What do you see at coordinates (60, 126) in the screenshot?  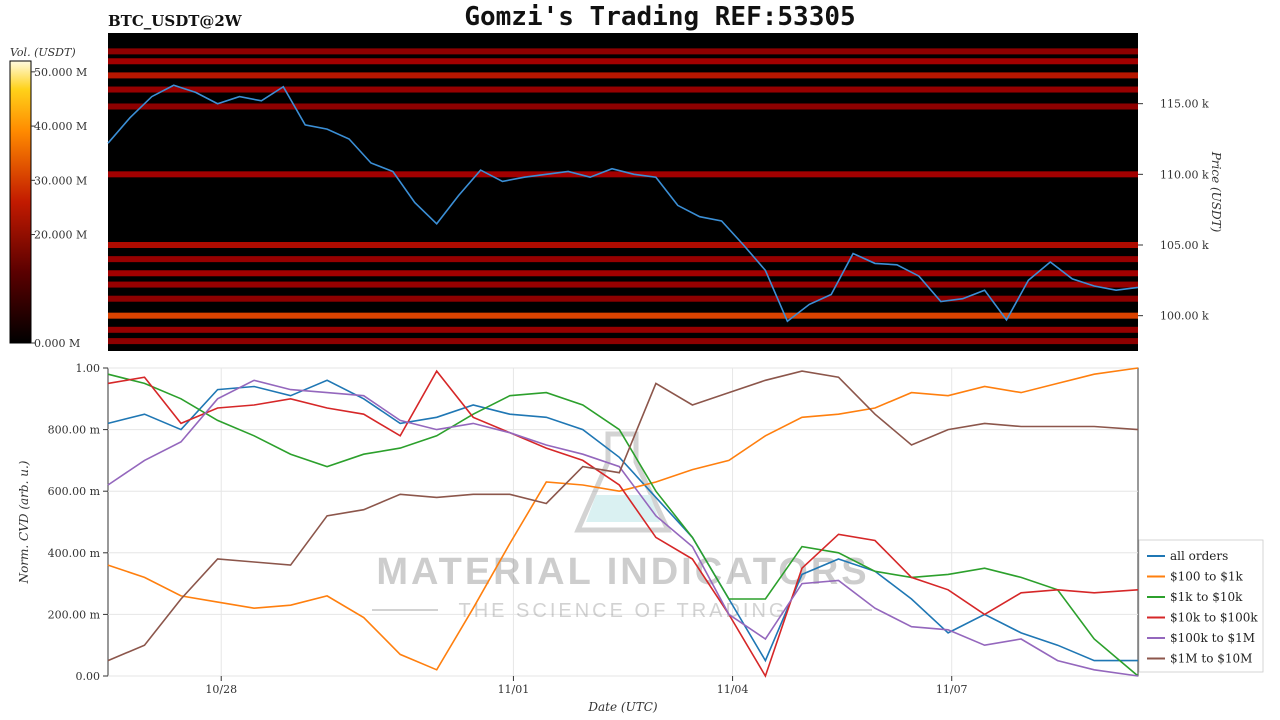 I see `colorbar-tick-label: 40.000 M` at bounding box center [60, 126].